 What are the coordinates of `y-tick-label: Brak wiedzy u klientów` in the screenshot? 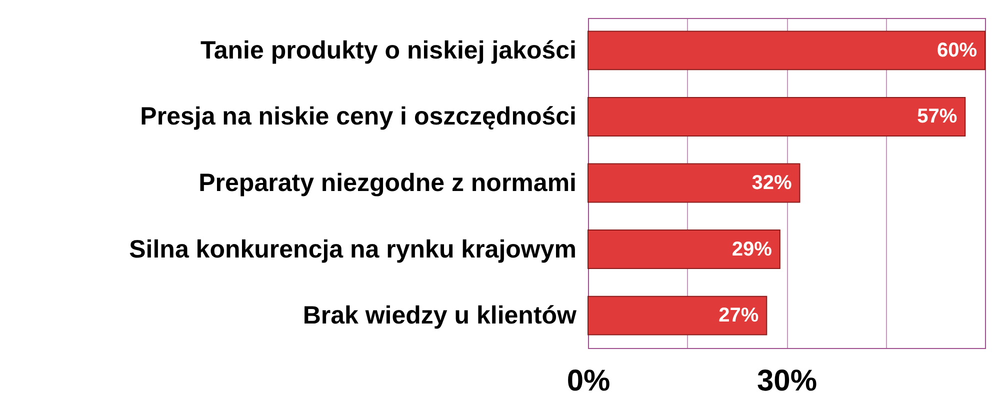 It's located at (440, 316).